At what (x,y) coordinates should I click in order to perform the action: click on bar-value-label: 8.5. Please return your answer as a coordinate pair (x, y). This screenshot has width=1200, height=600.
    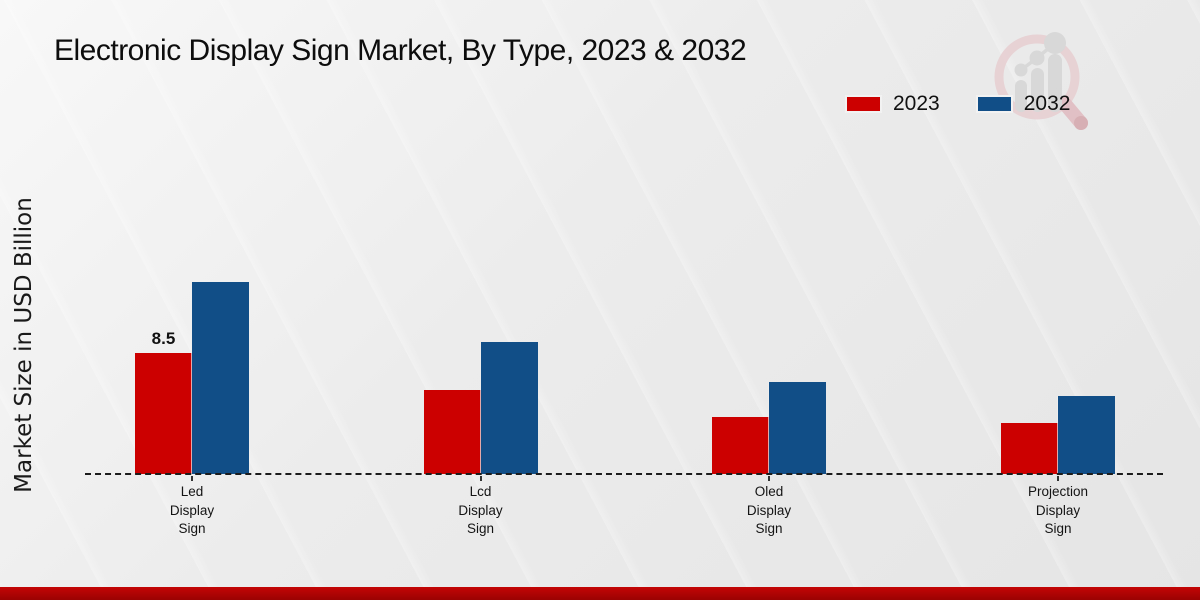
    Looking at the image, I should click on (163, 339).